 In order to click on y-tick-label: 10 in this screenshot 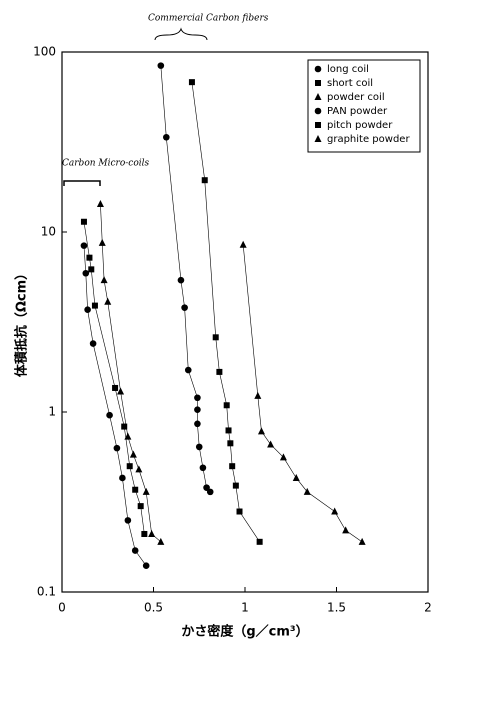, I will do `click(48, 232)`.